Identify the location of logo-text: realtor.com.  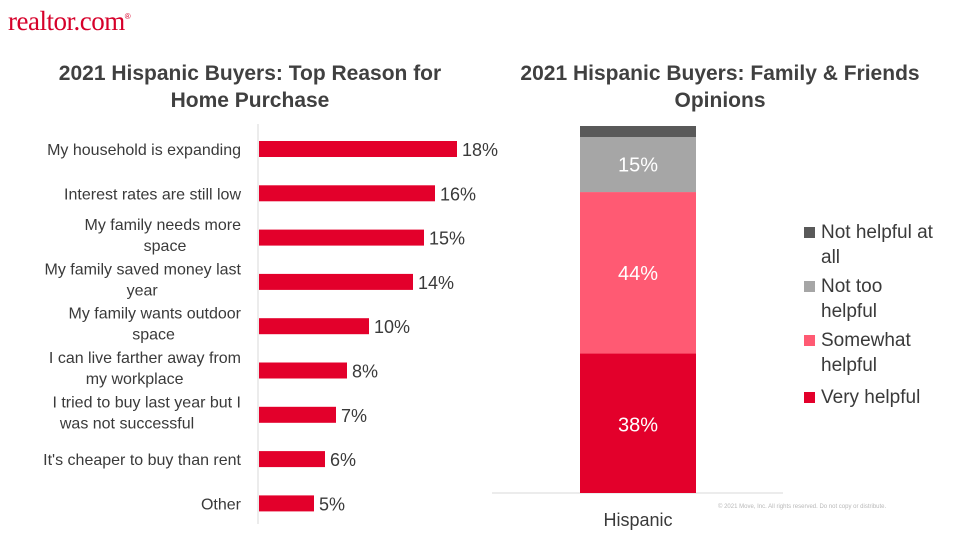
(66, 21).